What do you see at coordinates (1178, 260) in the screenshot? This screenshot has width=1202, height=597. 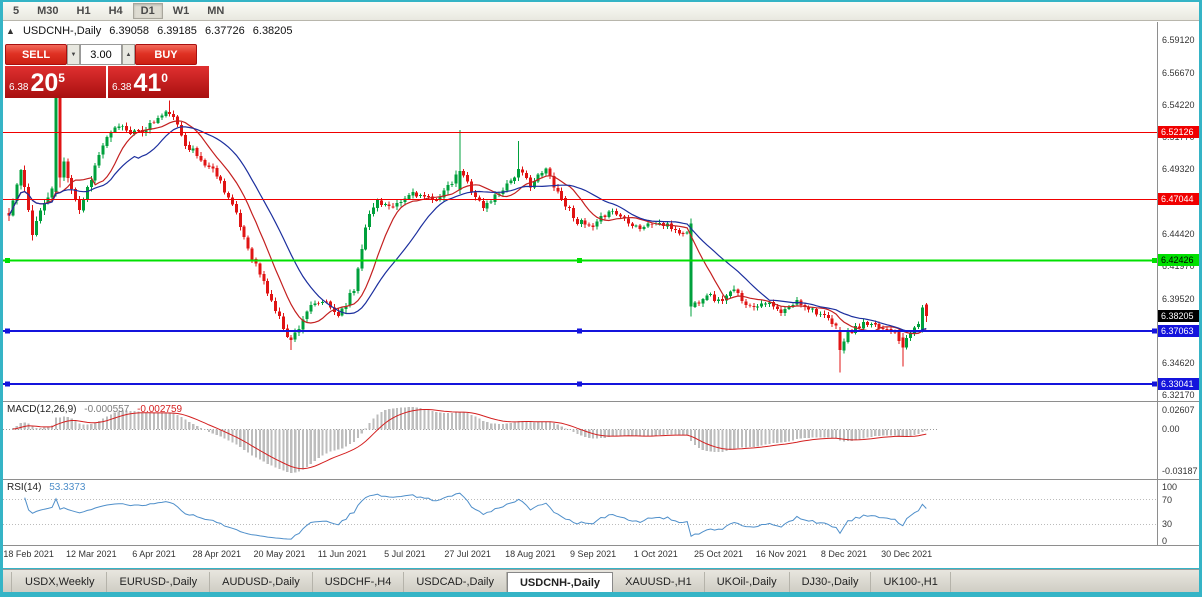 I see `hline-price-label: 6.42426` at bounding box center [1178, 260].